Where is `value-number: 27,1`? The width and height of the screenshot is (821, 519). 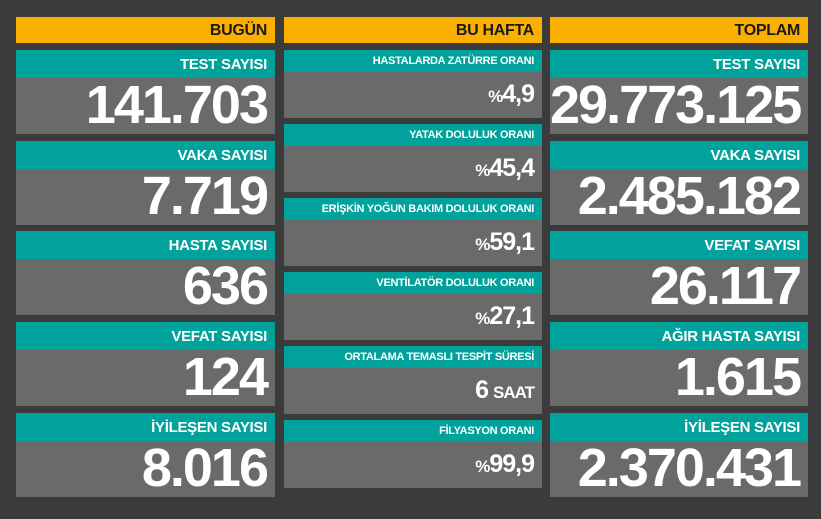
value-number: 27,1 is located at coordinates (512, 316).